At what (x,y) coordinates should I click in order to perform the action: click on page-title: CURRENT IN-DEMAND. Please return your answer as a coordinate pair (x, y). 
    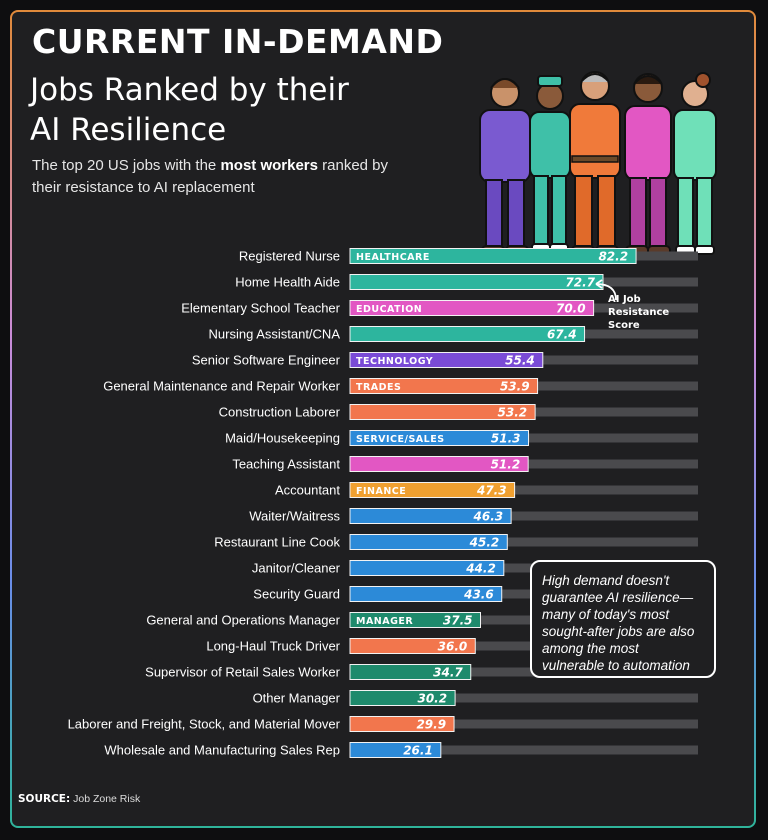
    Looking at the image, I should click on (238, 41).